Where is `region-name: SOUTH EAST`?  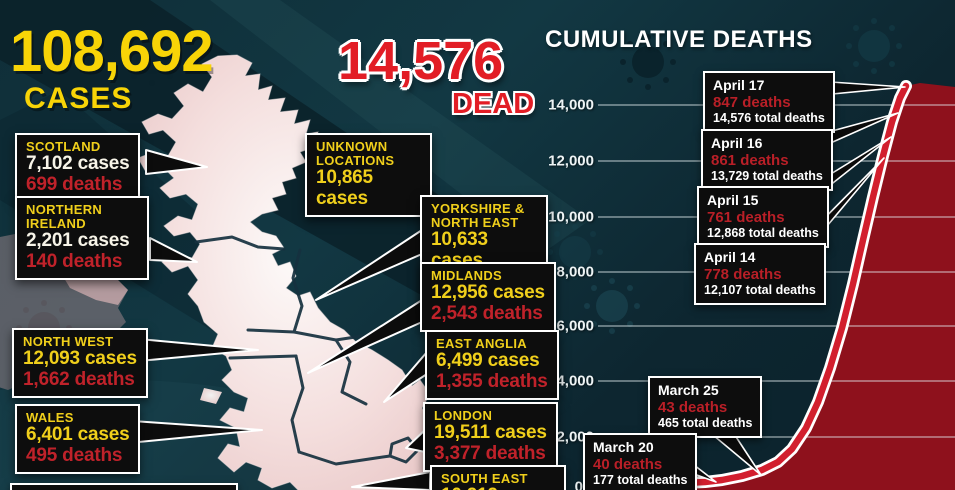 region-name: SOUTH EAST is located at coordinates (484, 478).